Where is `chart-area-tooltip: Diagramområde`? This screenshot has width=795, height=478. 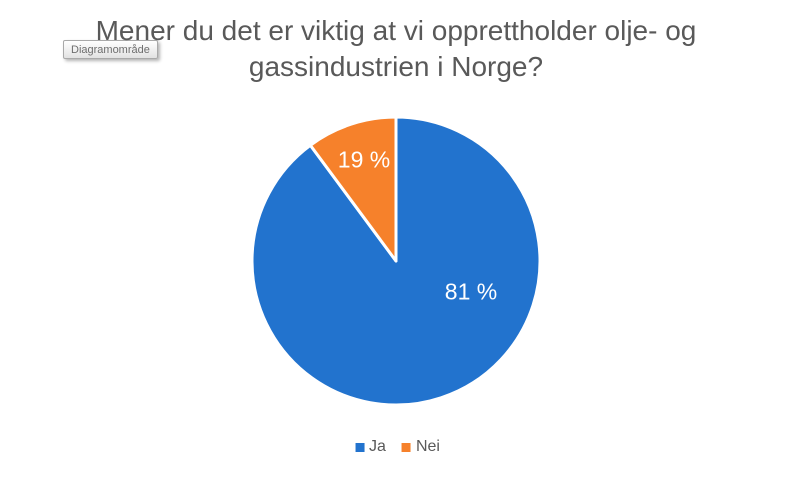 chart-area-tooltip: Diagramområde is located at coordinates (110, 49).